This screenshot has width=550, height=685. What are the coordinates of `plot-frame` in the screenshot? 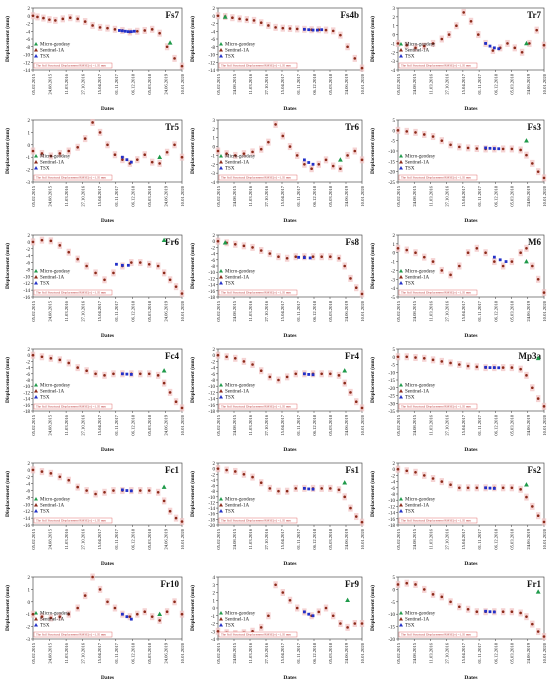 It's located at (471, 494).